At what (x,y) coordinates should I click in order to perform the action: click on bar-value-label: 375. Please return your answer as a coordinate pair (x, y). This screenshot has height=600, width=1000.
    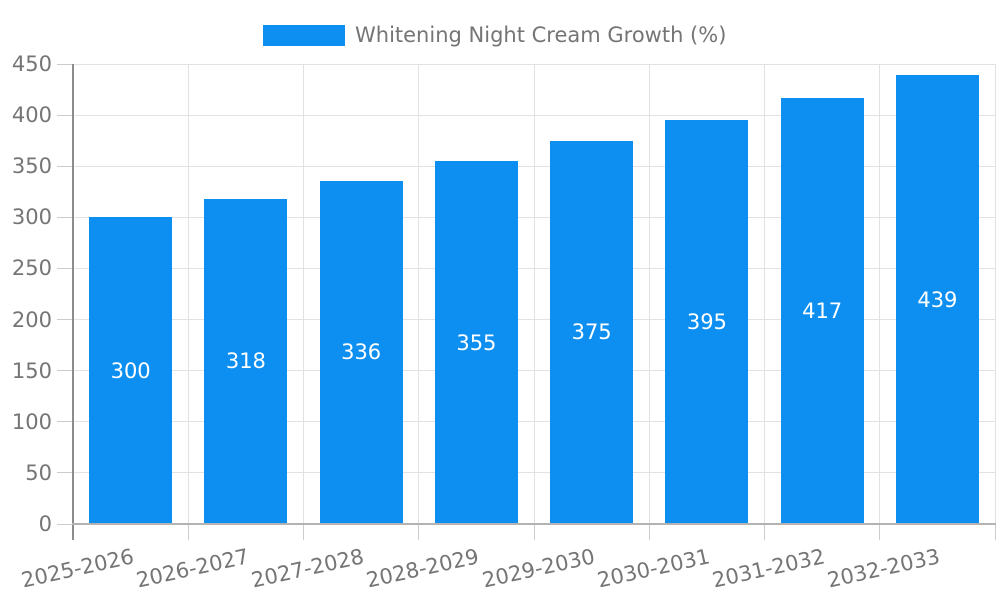
    Looking at the image, I should click on (591, 332).